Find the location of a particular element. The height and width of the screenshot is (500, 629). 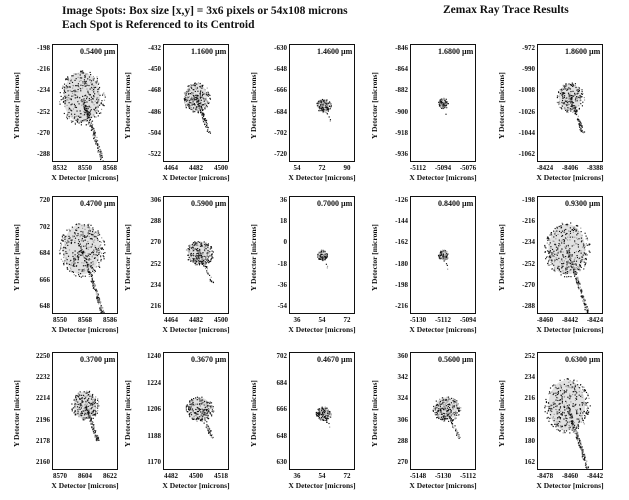

y-tick-label: -882 is located at coordinates (401, 90).